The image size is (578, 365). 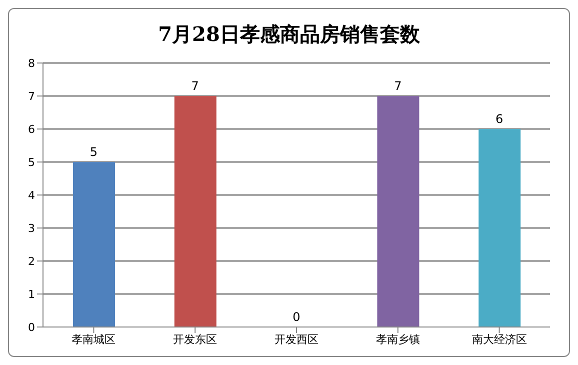 What do you see at coordinates (289, 34) in the screenshot?
I see `chart-title: 7月28日孝感商品房销售套数` at bounding box center [289, 34].